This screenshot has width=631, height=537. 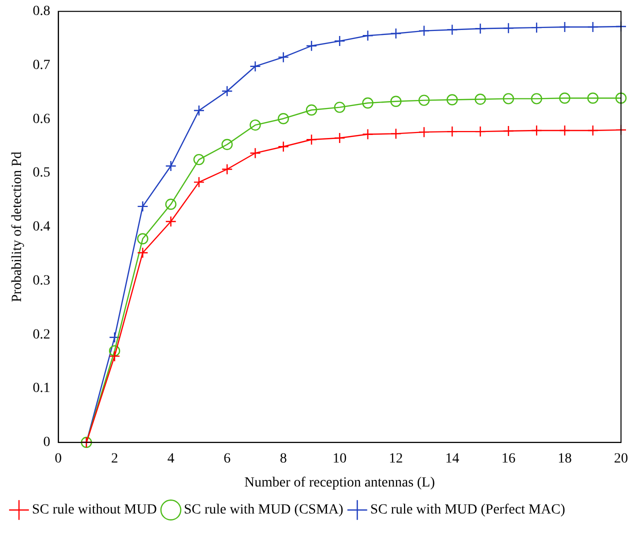 What do you see at coordinates (41, 12) in the screenshot?
I see `y-tick-label: 0.8` at bounding box center [41, 12].